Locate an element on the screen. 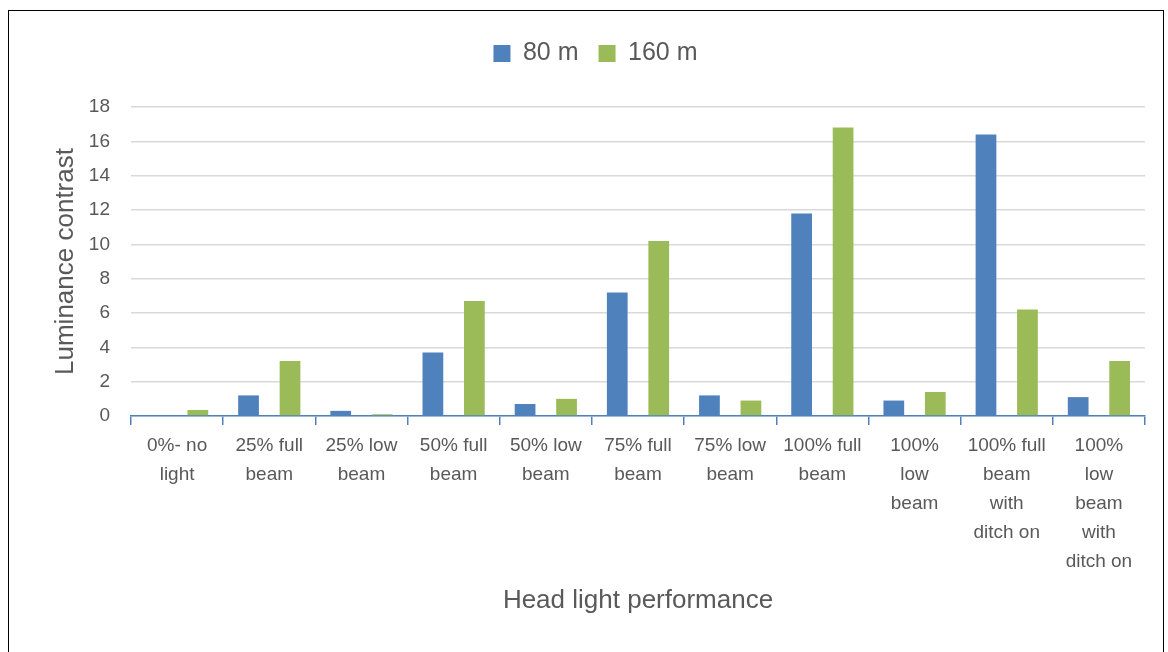 Image resolution: width=1168 pixels, height=652 pixels. y-axis-title: Luminance contrast is located at coordinates (63, 261).